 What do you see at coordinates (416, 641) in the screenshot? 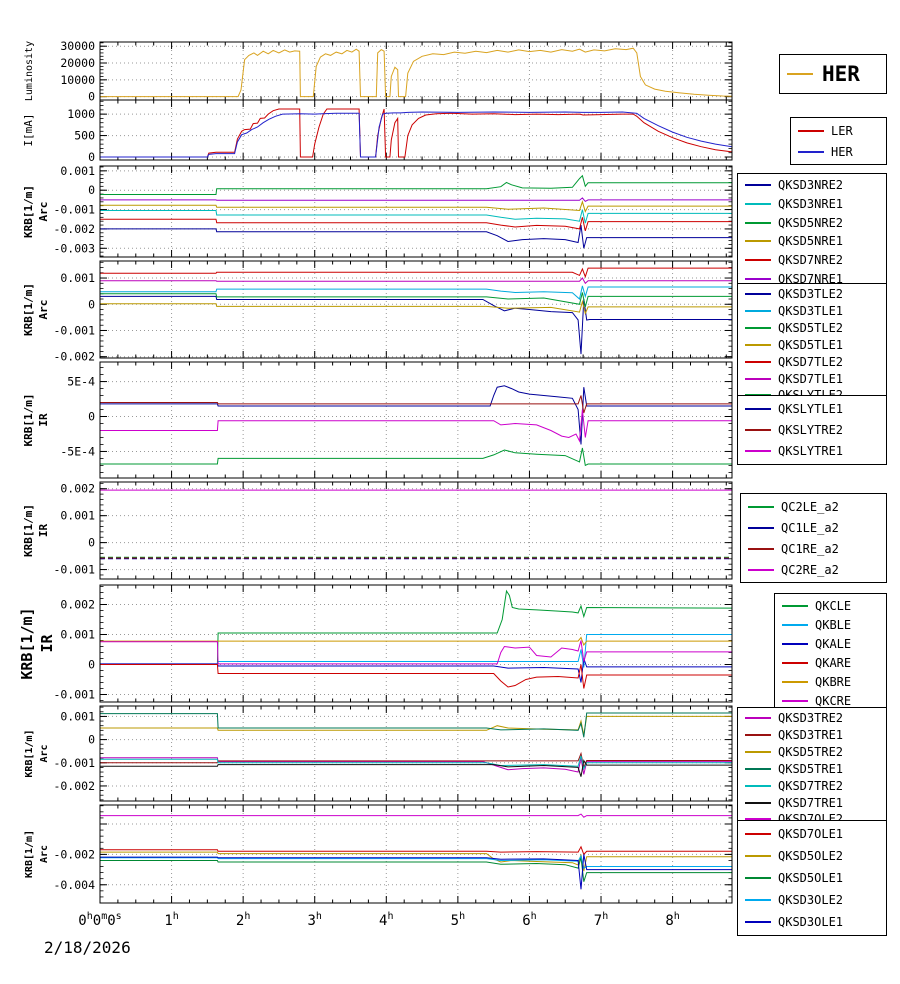
I see `series-QKBRE` at bounding box center [416, 641].